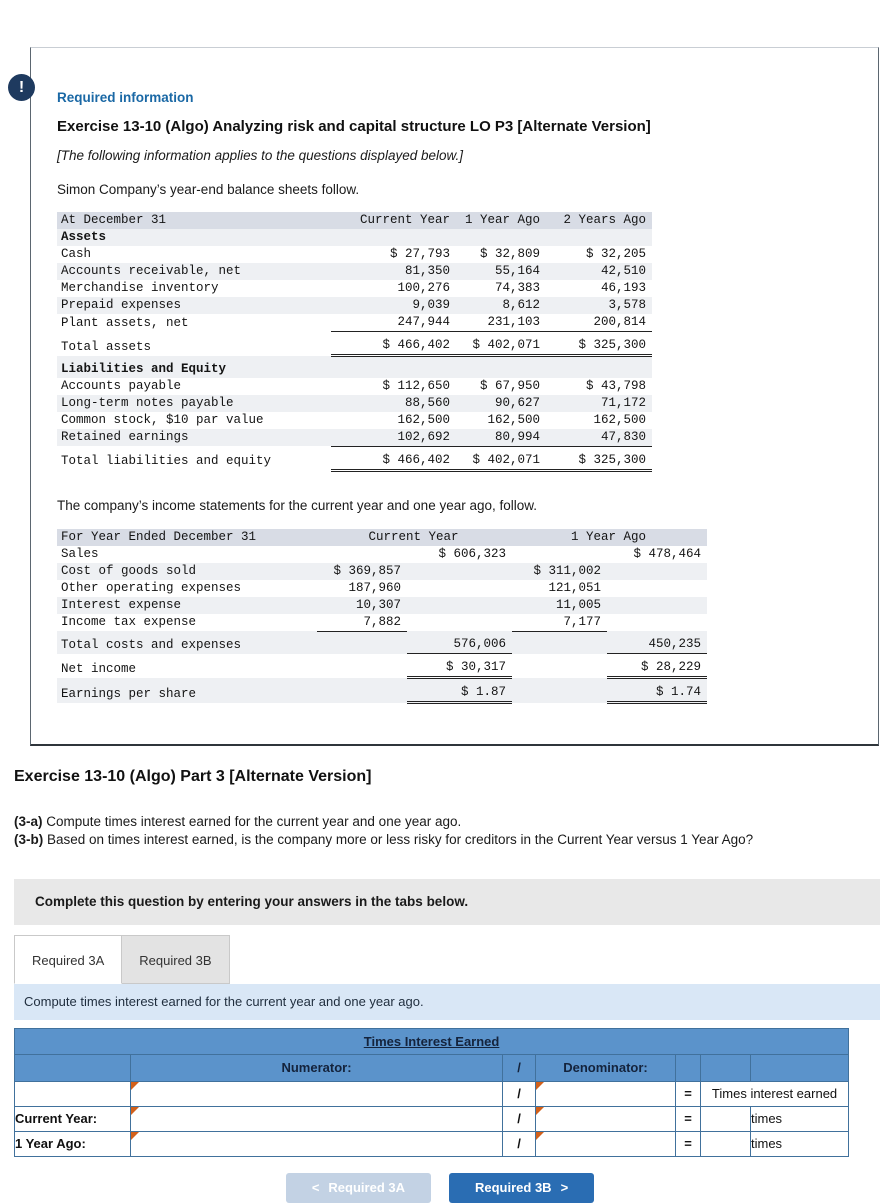  What do you see at coordinates (316, 1067) in the screenshot?
I see `numerator-header: Numerator:` at bounding box center [316, 1067].